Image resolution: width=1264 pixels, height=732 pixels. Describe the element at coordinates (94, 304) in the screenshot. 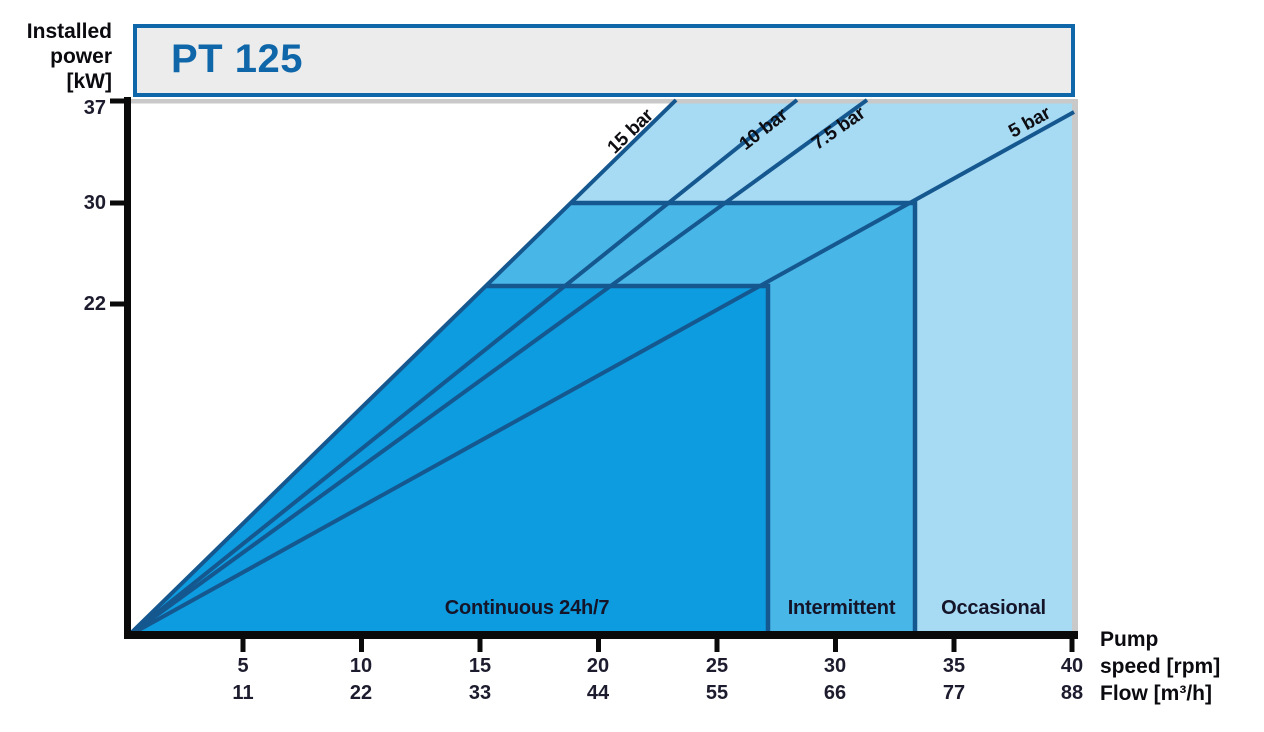

I see `y-tick-22: 22` at that location.